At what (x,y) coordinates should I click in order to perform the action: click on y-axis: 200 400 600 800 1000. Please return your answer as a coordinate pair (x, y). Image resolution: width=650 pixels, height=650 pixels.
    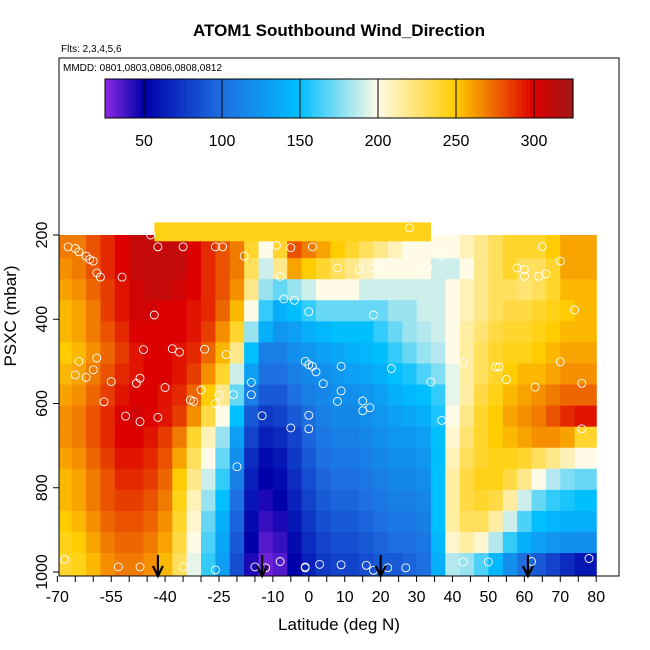
    Looking at the image, I should click on (46, 406).